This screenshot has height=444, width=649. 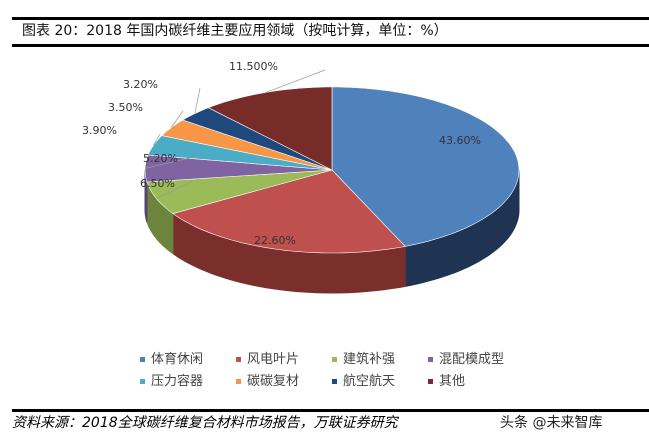 I want to click on legend-label: 体育休闲, so click(x=177, y=359).